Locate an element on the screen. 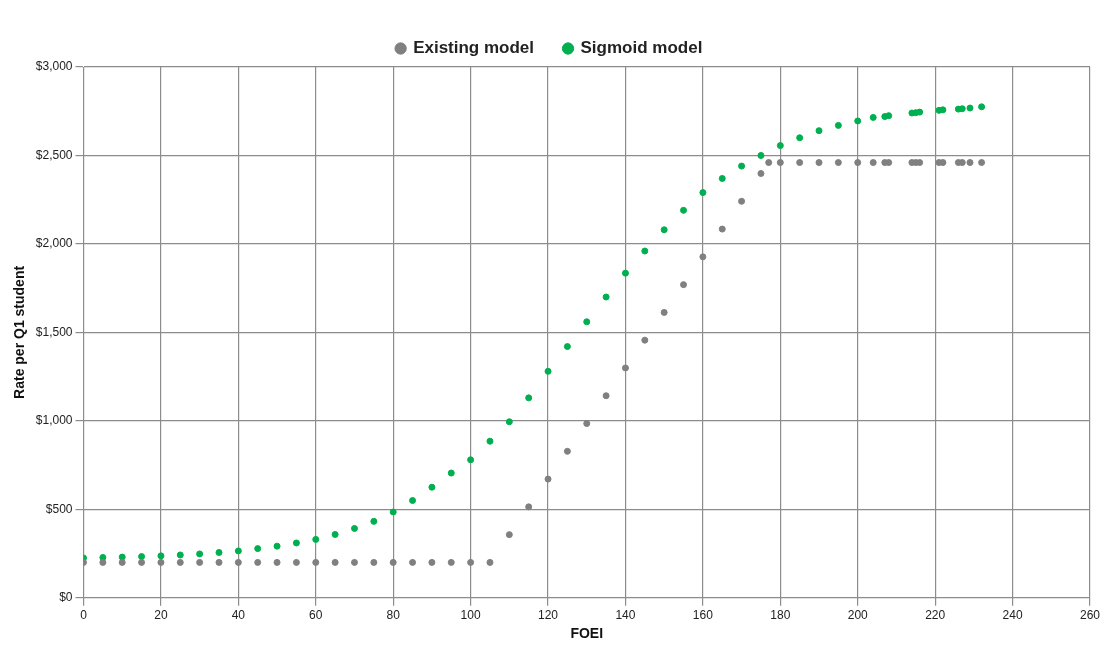 The width and height of the screenshot is (1115, 655). x-axis-title: FOEI is located at coordinates (587, 633).